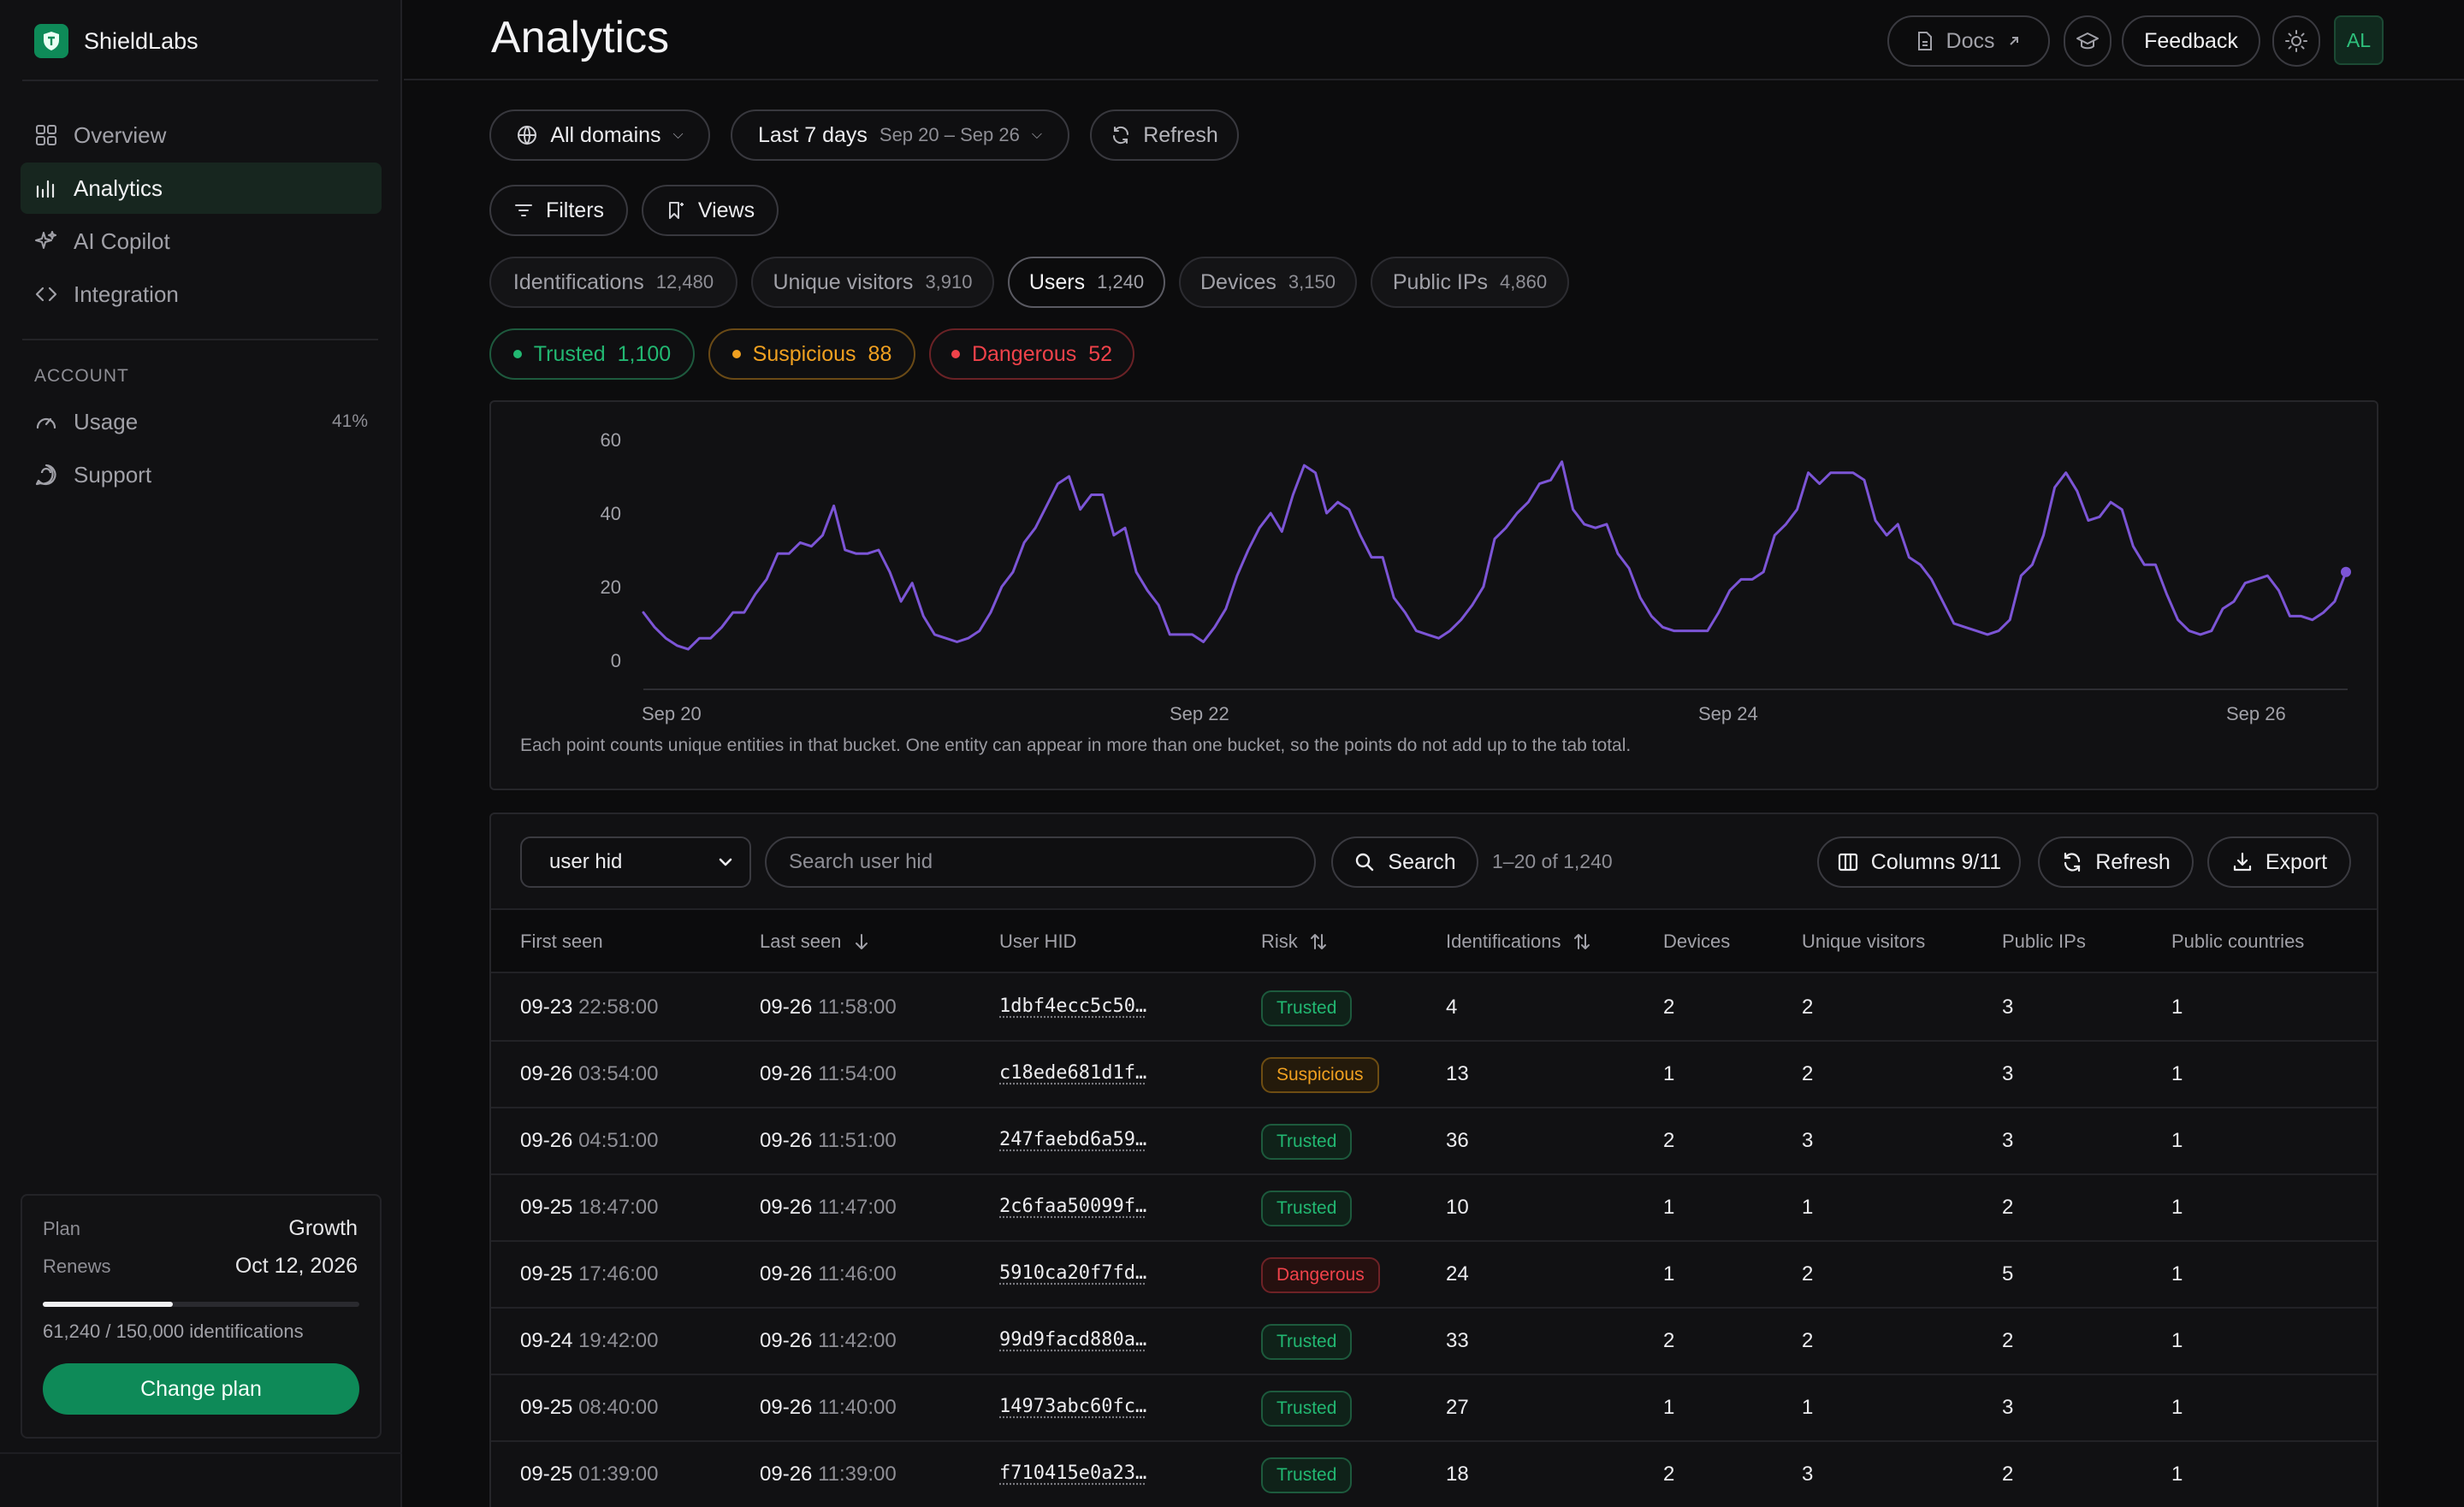 This screenshot has width=2464, height=1507. I want to click on unique-visitors-cell: 3, so click(1807, 1475).